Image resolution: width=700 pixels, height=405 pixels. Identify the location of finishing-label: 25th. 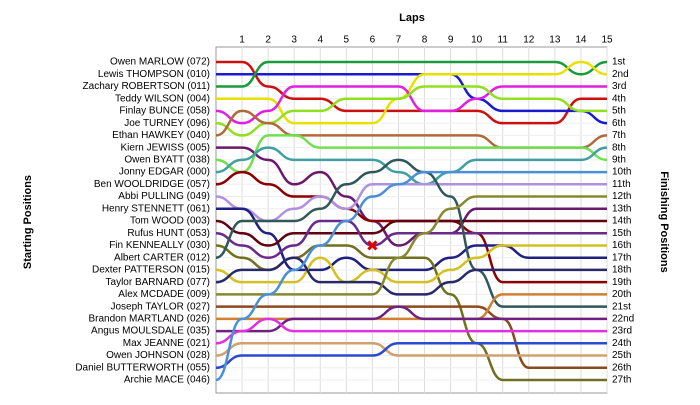
(621, 355).